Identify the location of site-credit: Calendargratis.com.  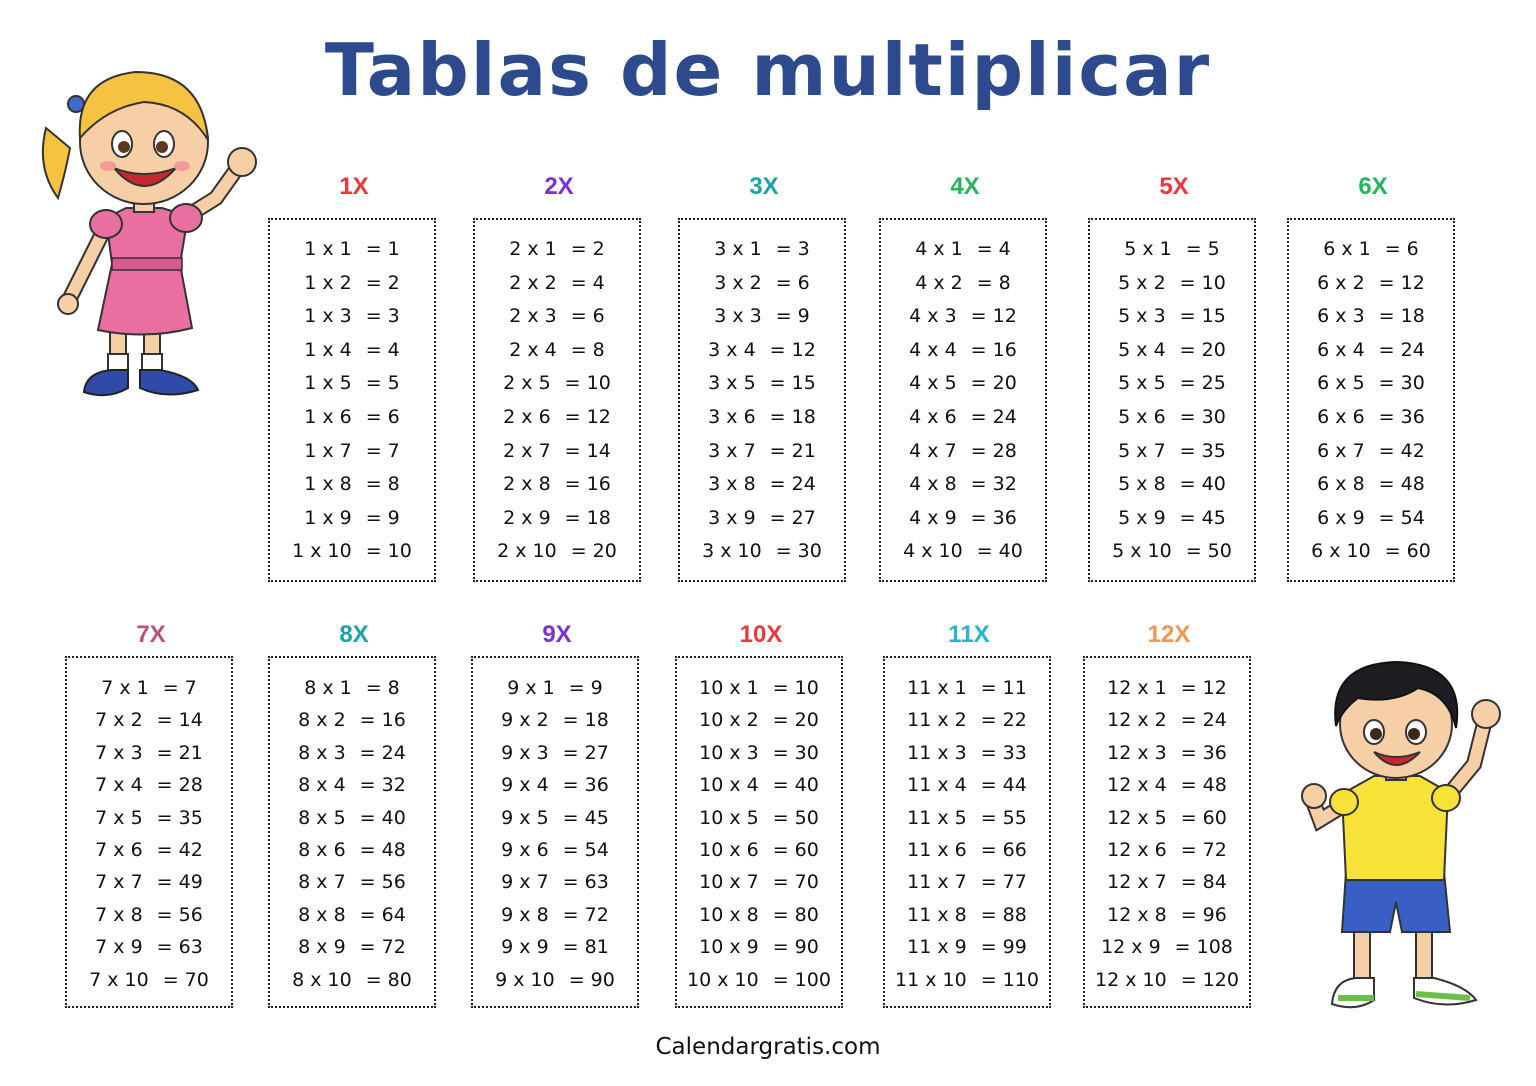
(768, 1047).